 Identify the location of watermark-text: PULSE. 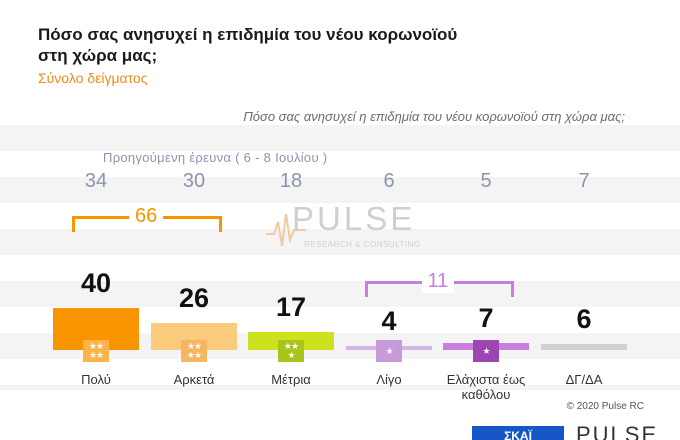
(354, 218).